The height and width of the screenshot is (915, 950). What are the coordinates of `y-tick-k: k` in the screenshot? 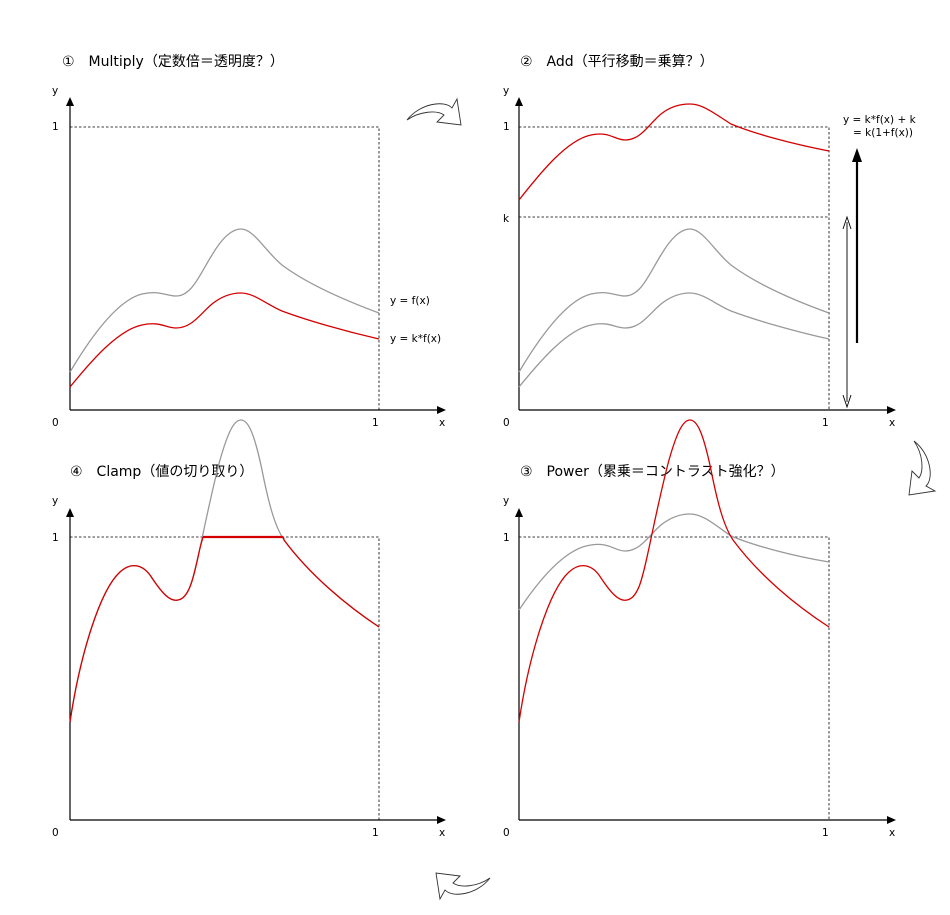 It's located at (506, 219).